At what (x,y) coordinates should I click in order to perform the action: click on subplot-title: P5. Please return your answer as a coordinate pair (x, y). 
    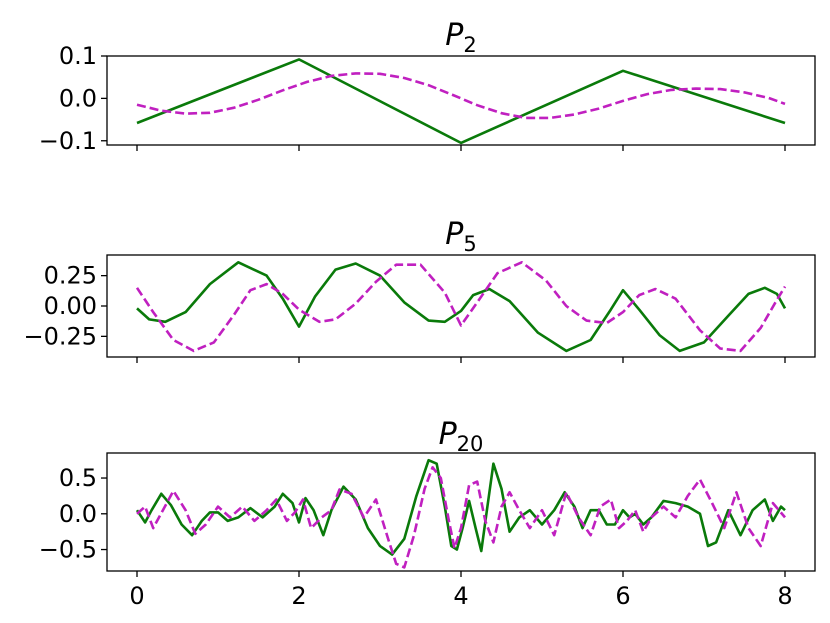
    Looking at the image, I should click on (460, 236).